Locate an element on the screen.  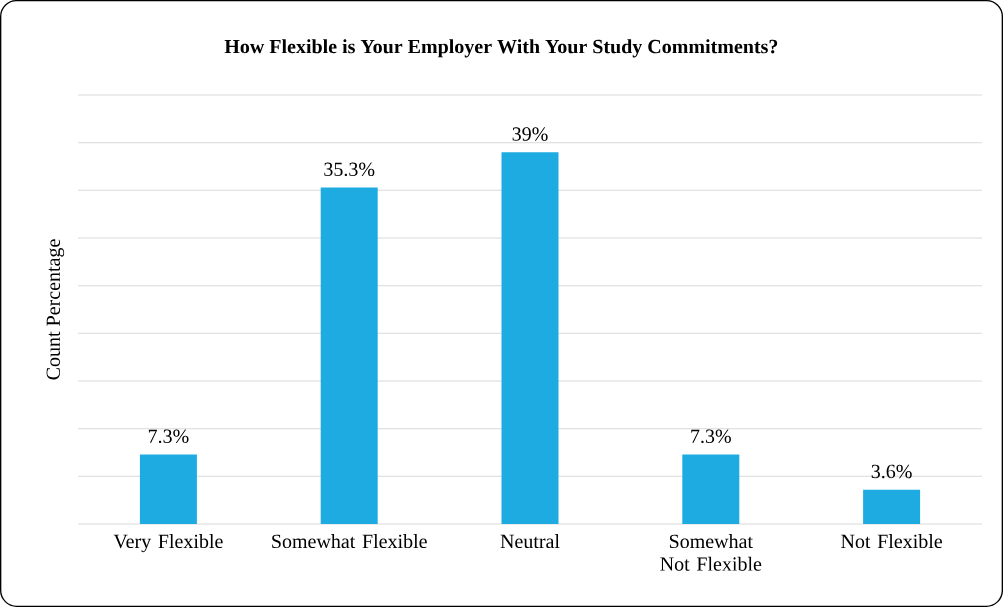
x-tick-label: Neutral is located at coordinates (530, 541).